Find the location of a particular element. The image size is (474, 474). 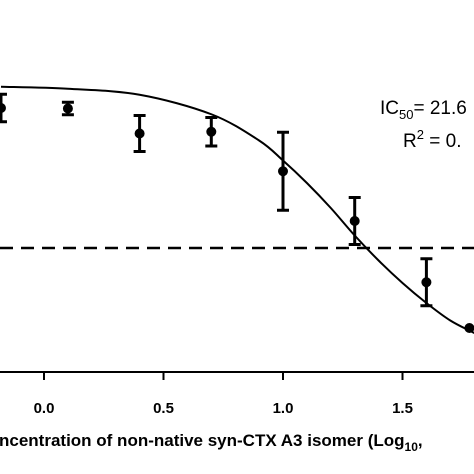

ic50-subscript: 50 is located at coordinates (406, 114).